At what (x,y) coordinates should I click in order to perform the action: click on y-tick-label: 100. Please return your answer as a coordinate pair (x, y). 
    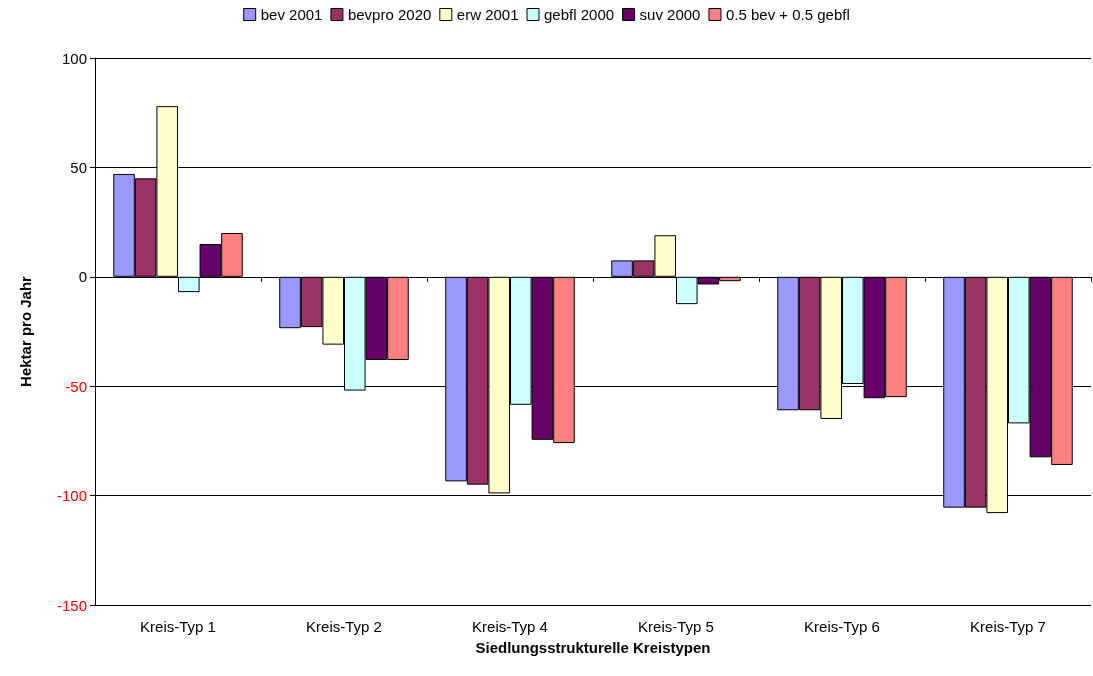
    Looking at the image, I should click on (74, 58).